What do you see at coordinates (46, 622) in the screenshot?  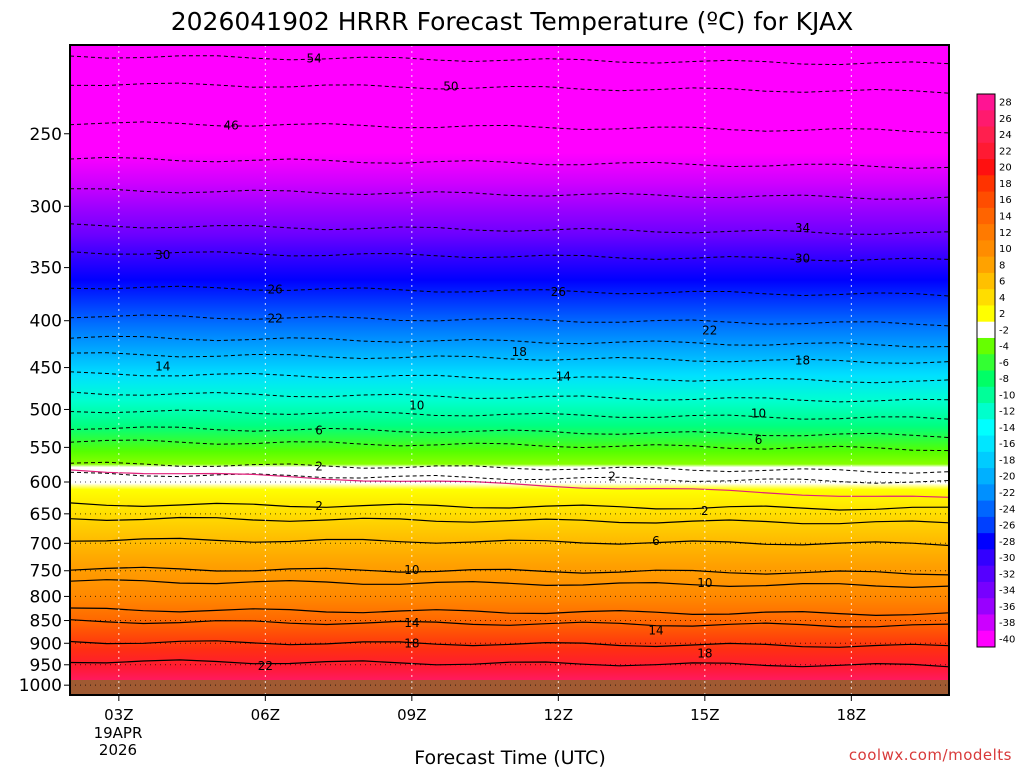 I see `y-tick-label: 850` at bounding box center [46, 622].